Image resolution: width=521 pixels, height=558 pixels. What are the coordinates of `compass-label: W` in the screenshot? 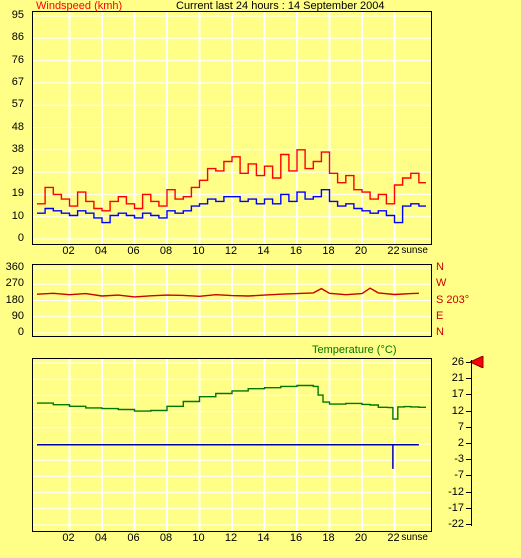 It's located at (441, 283).